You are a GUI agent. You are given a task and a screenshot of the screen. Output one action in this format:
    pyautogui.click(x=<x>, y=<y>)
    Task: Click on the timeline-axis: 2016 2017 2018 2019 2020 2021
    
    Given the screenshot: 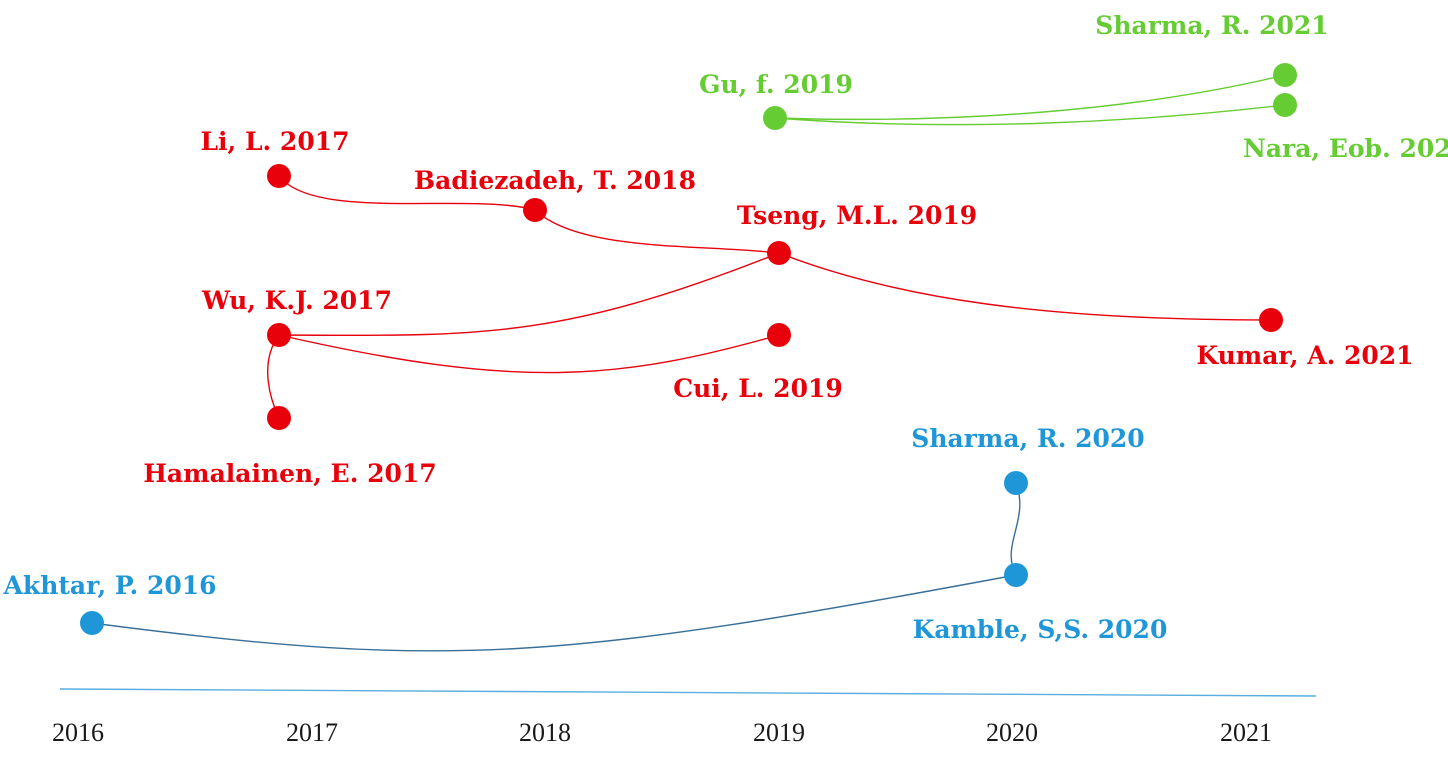 What is the action you would take?
    pyautogui.click(x=684, y=717)
    